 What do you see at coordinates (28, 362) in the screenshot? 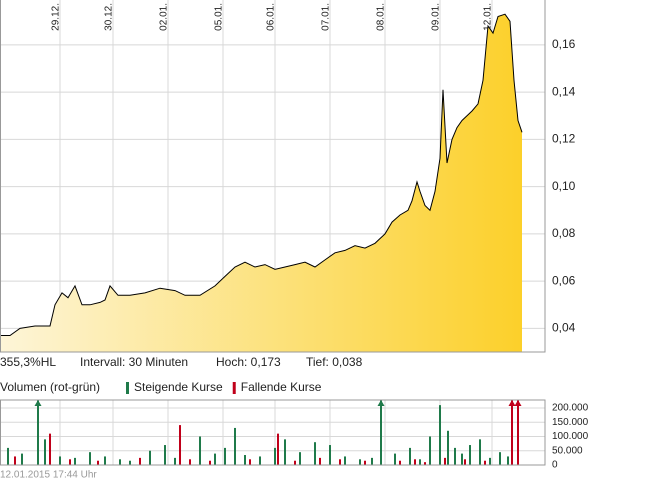
I see `stat: 355,3%HL` at bounding box center [28, 362].